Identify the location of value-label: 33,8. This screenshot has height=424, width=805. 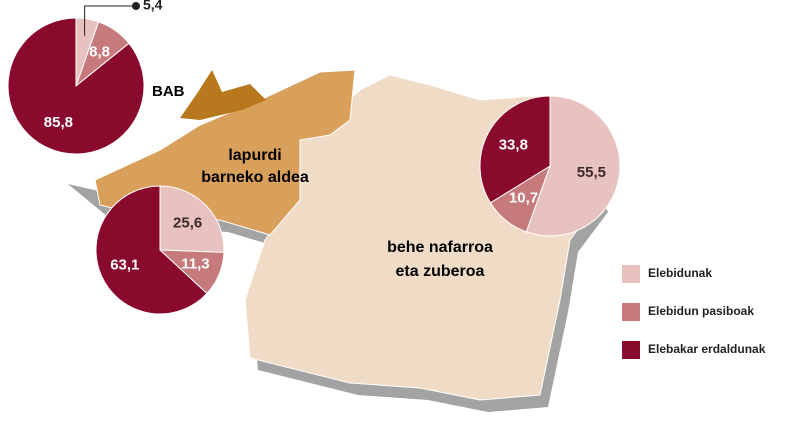
(513, 145).